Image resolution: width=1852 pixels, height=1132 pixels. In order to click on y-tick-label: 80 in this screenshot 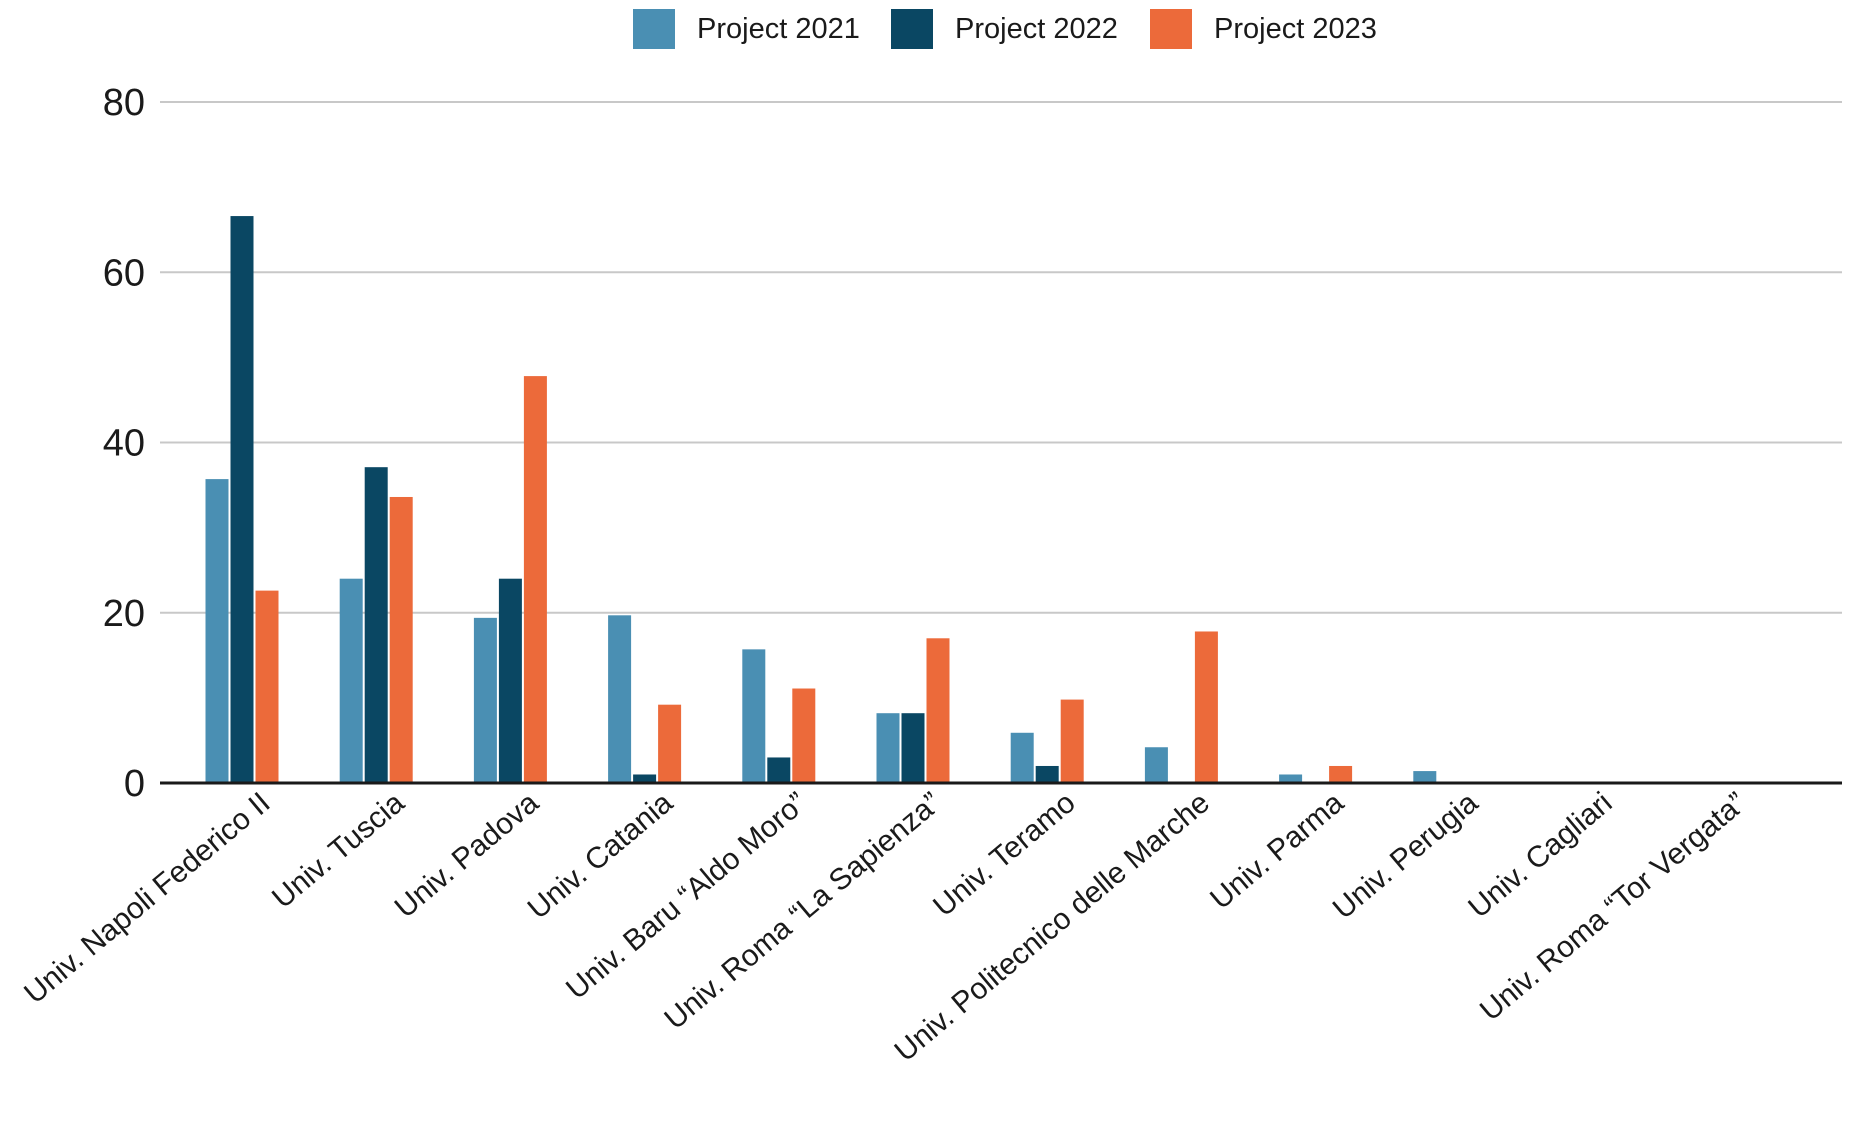, I will do `click(124, 103)`.